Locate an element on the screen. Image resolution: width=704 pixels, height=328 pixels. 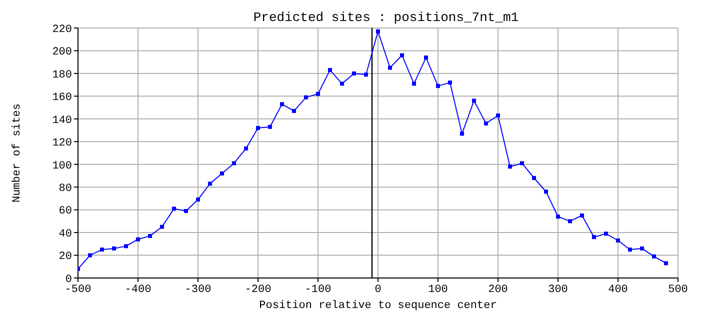
x-tick-label: 500 is located at coordinates (678, 290).